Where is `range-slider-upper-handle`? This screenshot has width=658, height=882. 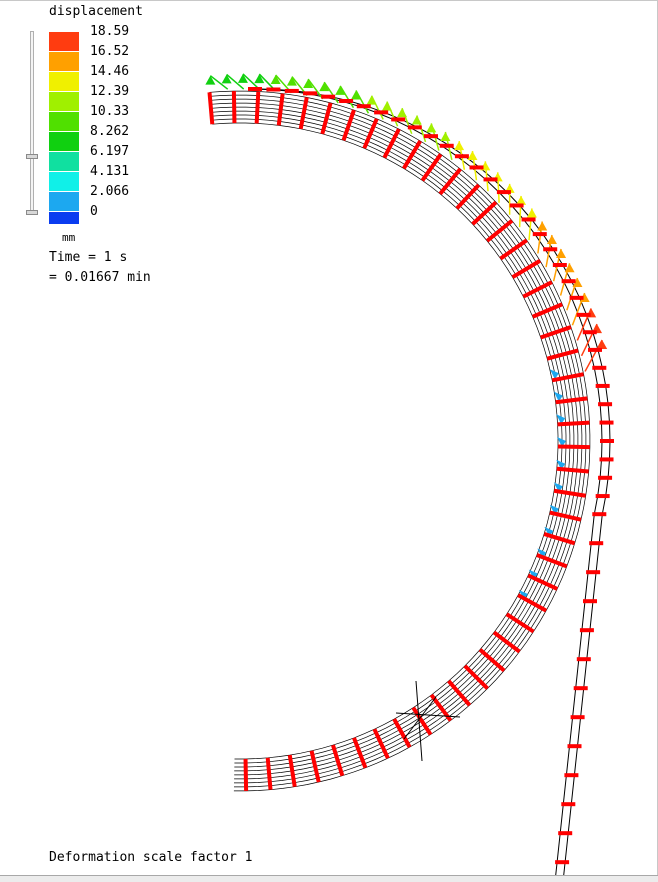 range-slider-upper-handle is located at coordinates (32, 156).